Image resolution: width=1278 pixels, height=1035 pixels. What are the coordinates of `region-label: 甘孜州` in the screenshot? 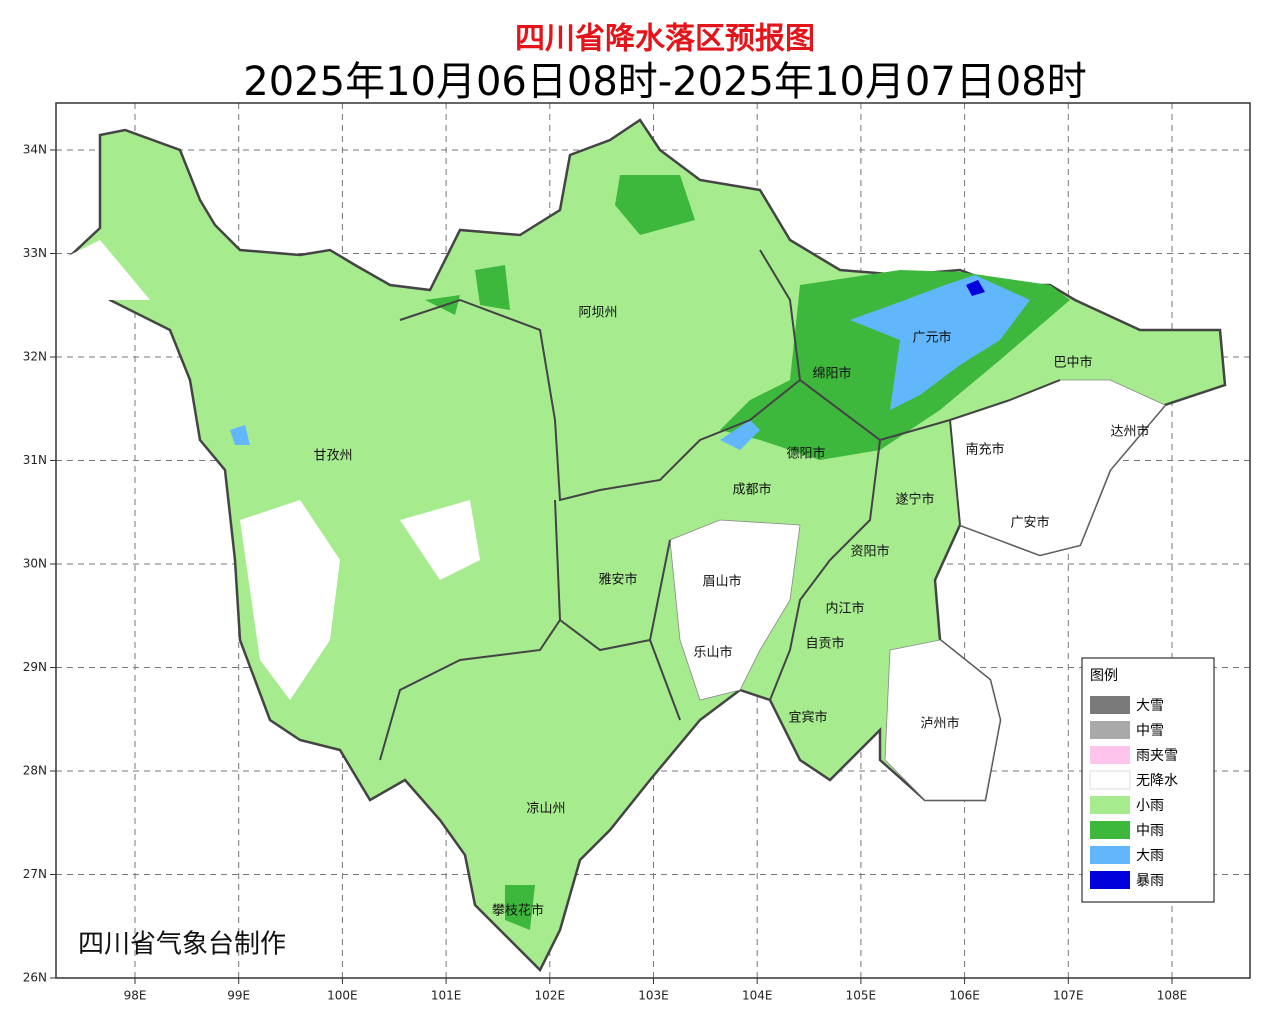 It's located at (332, 456).